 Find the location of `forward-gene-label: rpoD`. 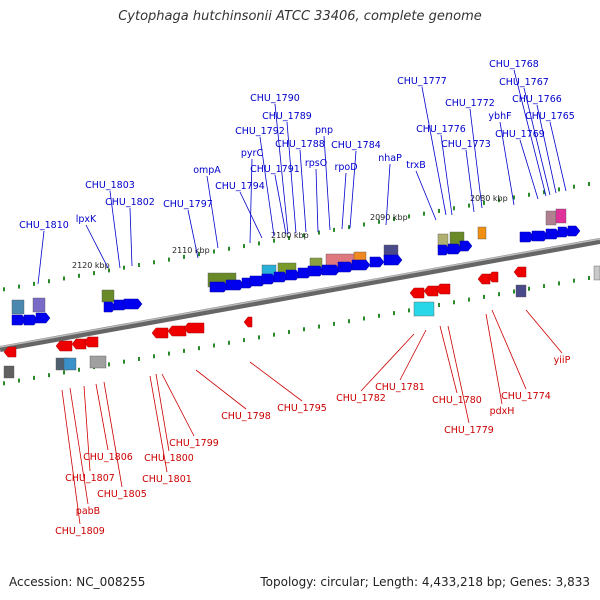

forward-gene-label: rpoD is located at coordinates (345, 167).